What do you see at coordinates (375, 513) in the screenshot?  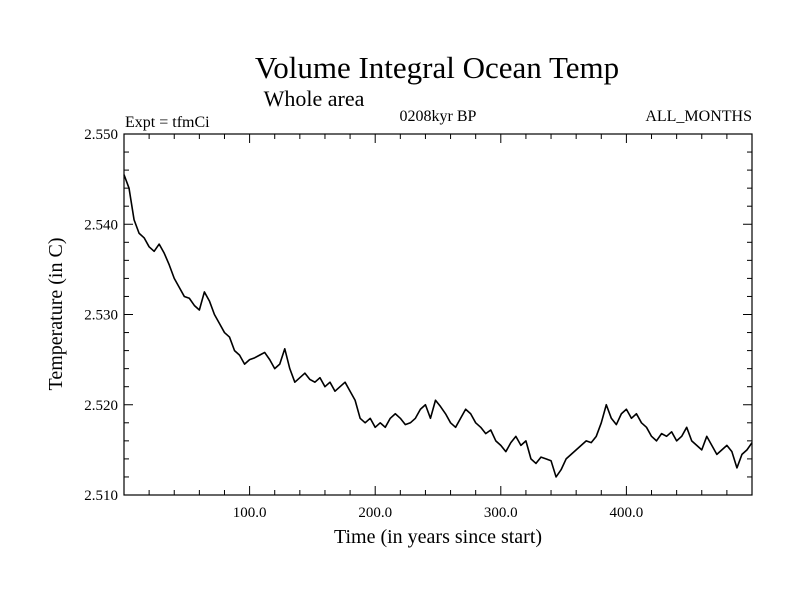 I see `x-tick-label: 200.0` at bounding box center [375, 513].